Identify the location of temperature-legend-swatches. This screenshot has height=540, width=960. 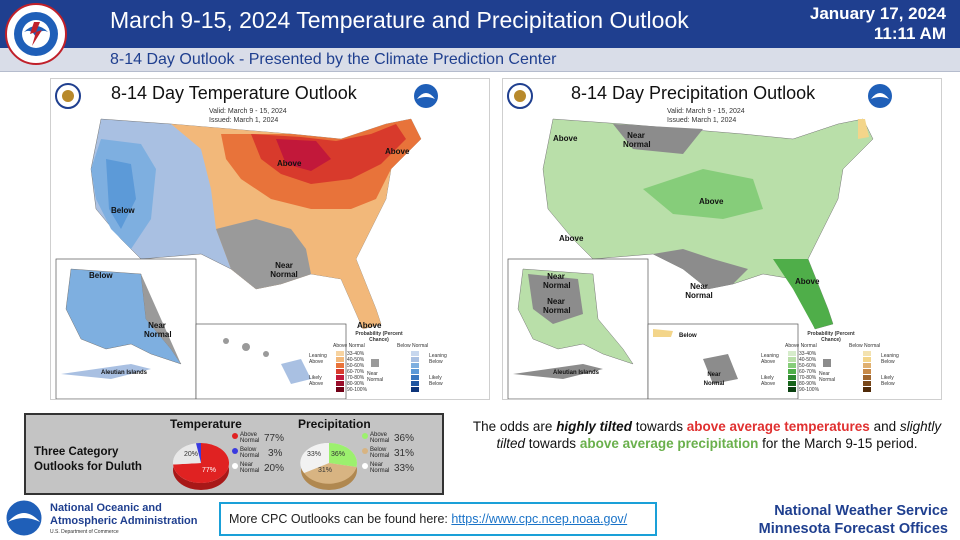
(377, 371).